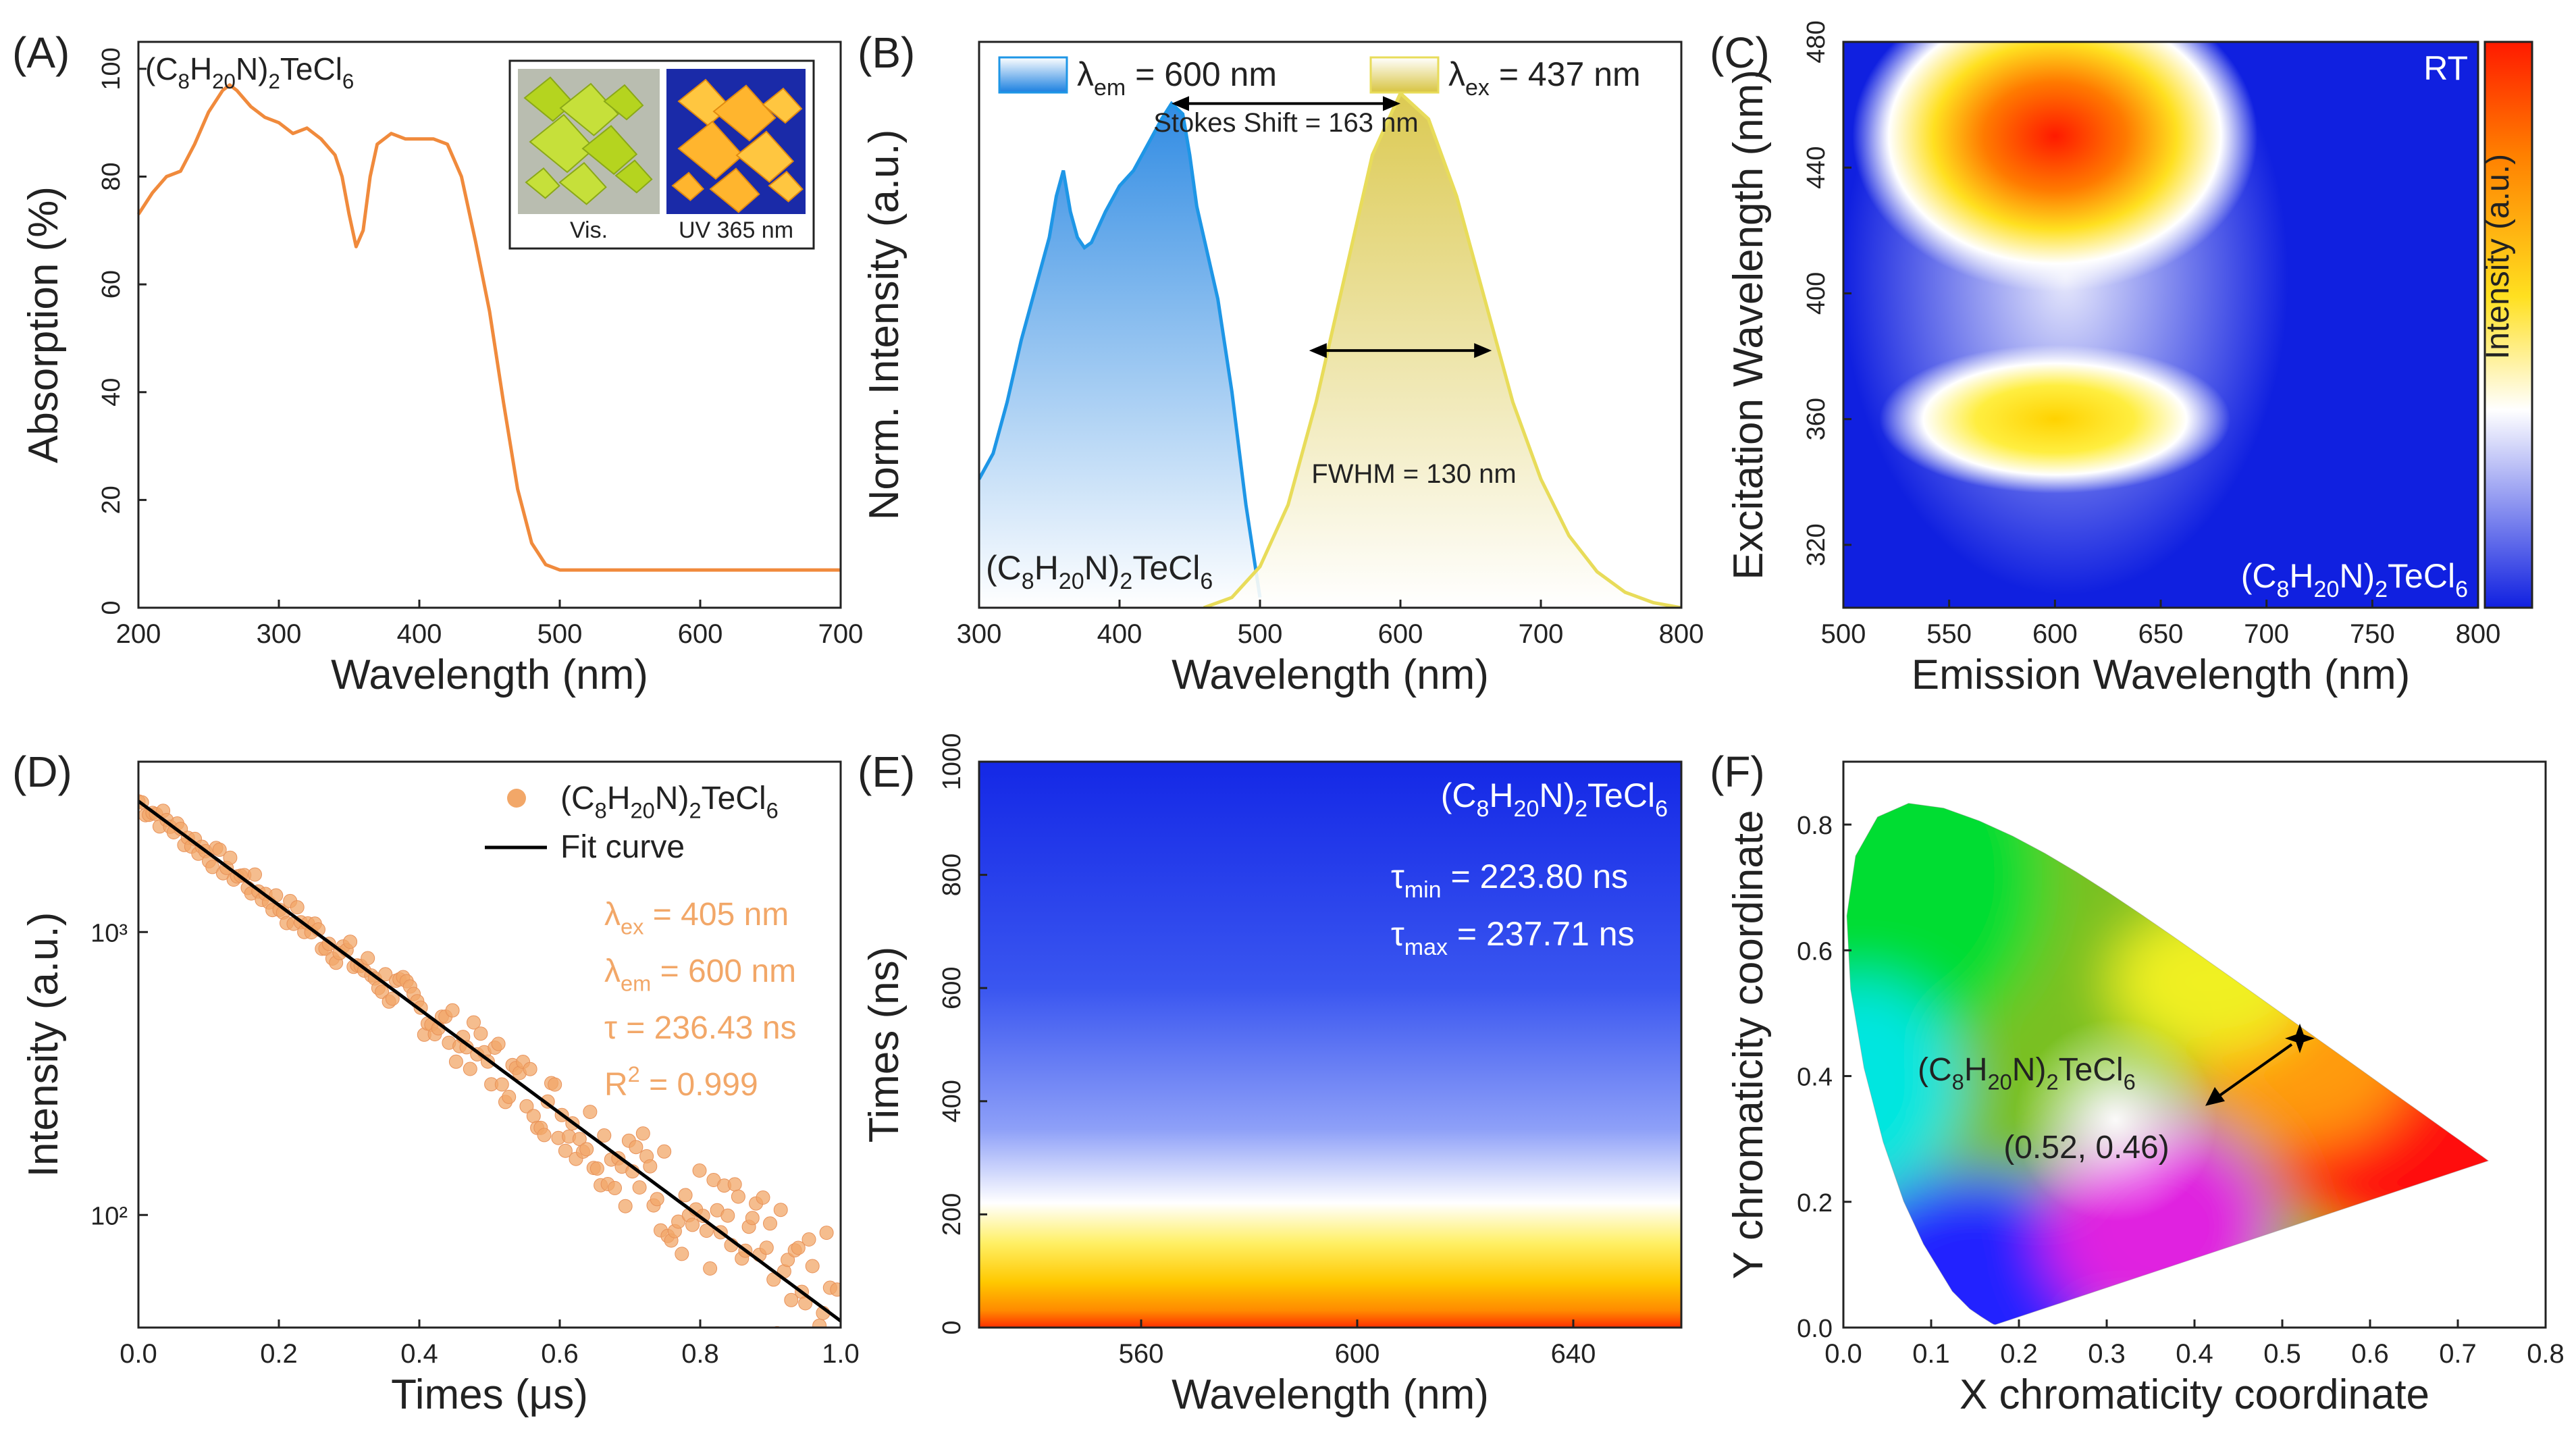  I want to click on panel-f-xtick-label: 0.6, so click(2370, 1354).